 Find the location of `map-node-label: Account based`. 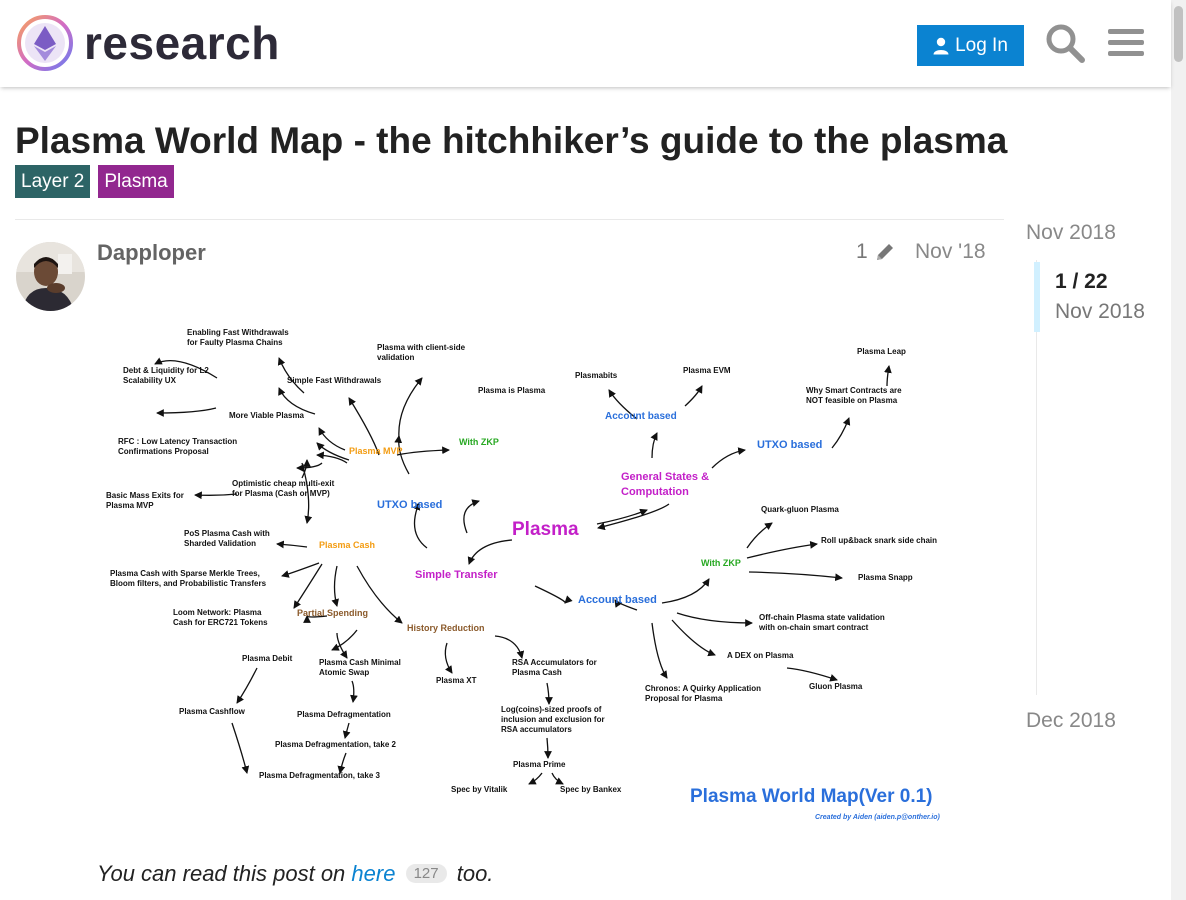

map-node-label: Account based is located at coordinates (641, 416).